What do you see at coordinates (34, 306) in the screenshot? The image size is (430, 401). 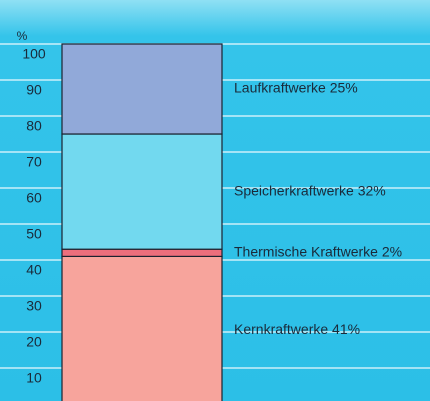 I see `y-tick-label: 30` at bounding box center [34, 306].